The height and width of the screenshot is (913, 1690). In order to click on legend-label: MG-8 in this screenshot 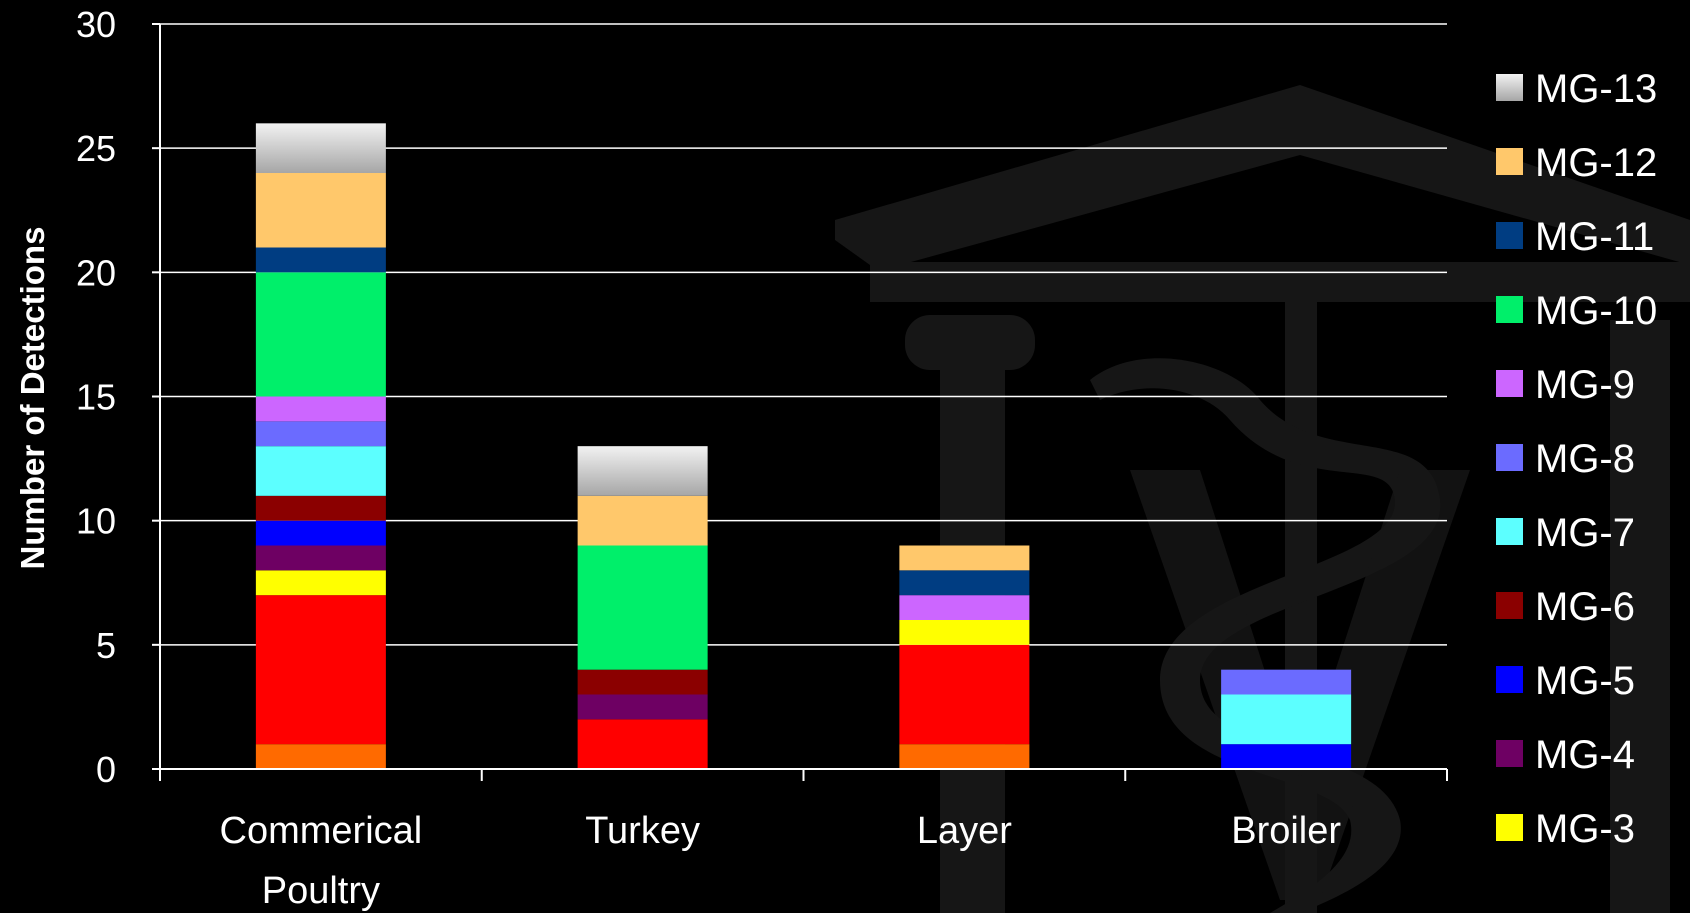, I will do `click(1585, 459)`.